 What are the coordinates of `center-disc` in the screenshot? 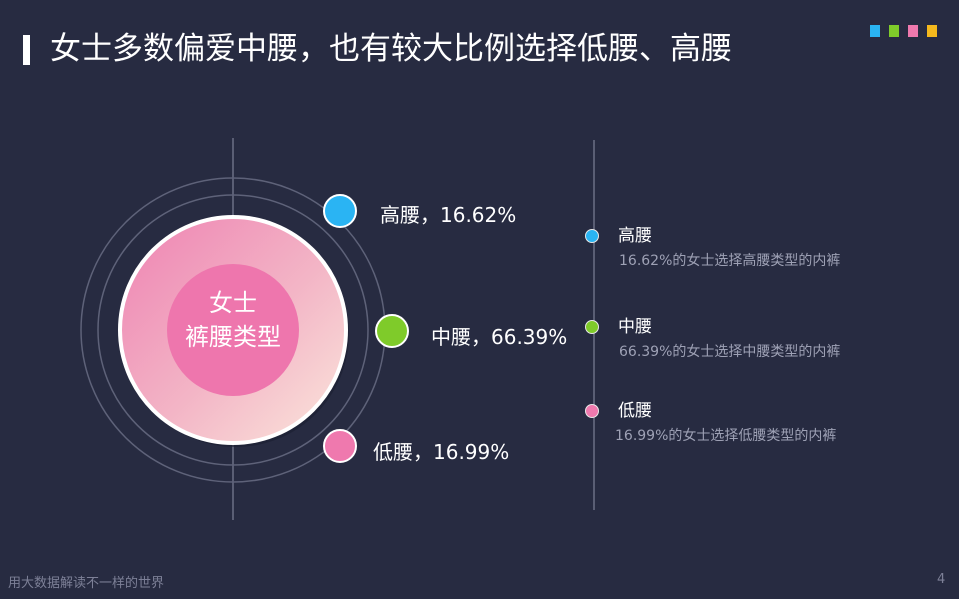 It's located at (233, 330).